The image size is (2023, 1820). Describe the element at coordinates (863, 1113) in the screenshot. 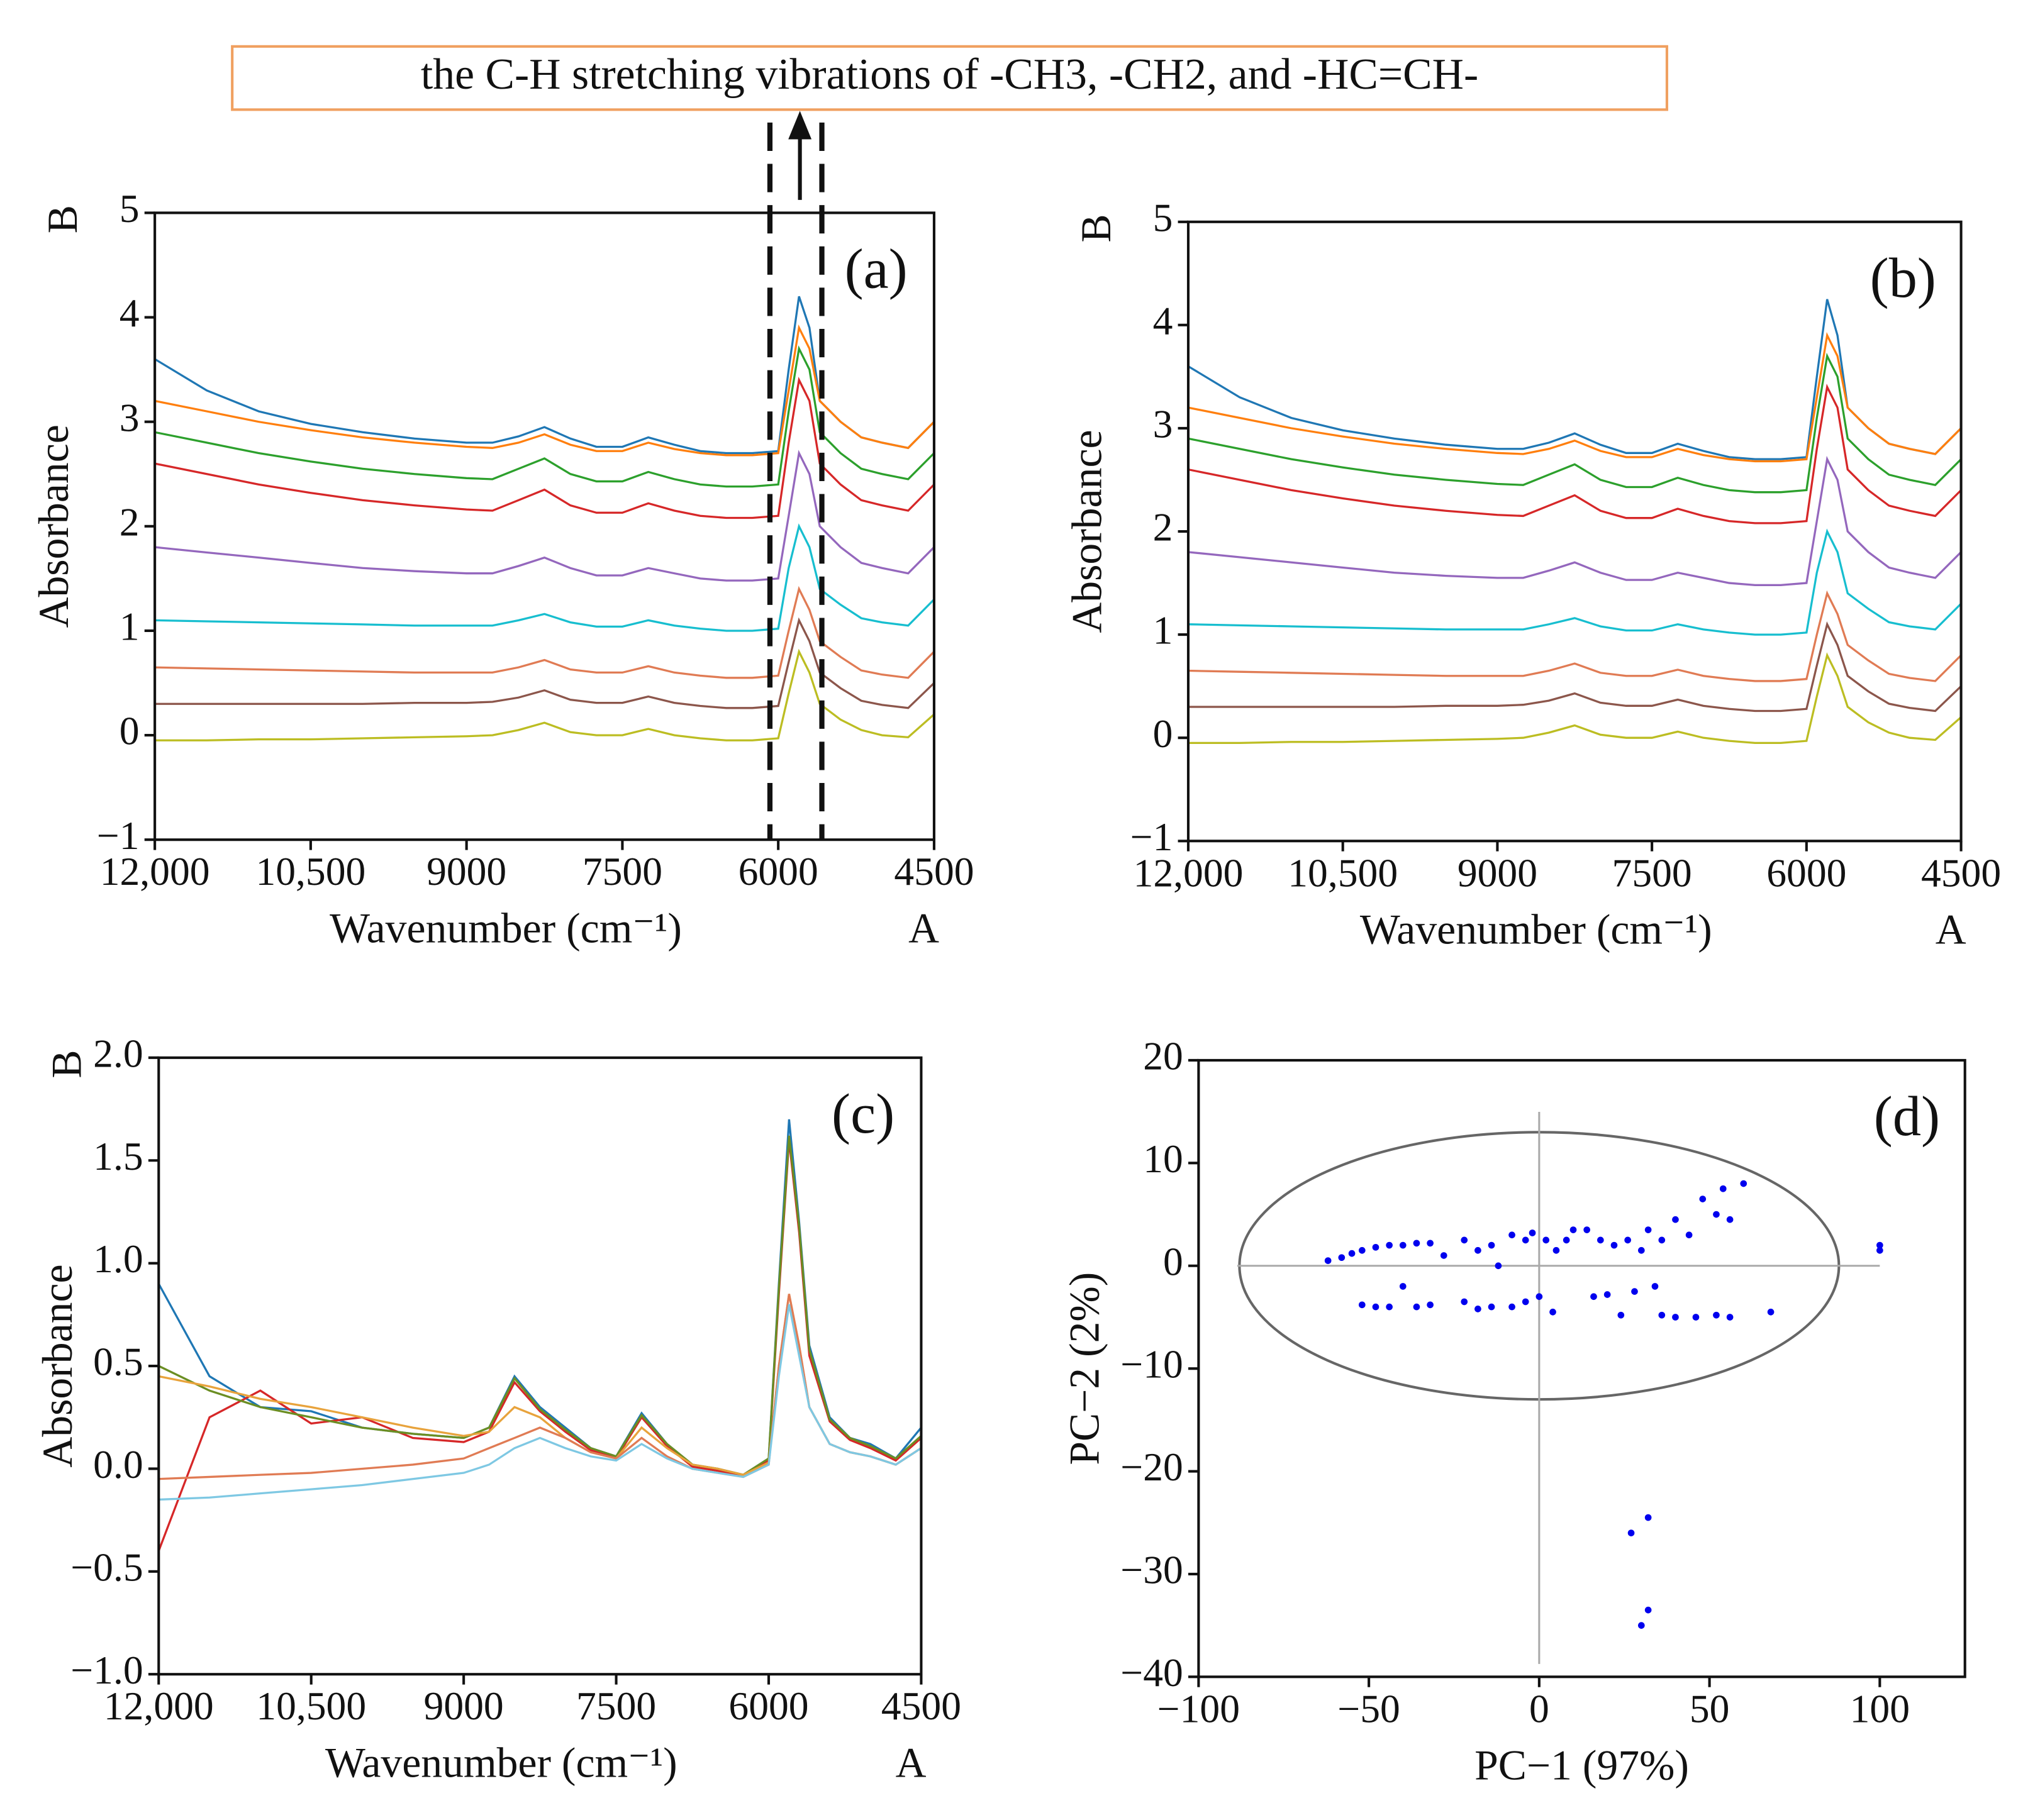

I see `panel-label: (c)` at that location.